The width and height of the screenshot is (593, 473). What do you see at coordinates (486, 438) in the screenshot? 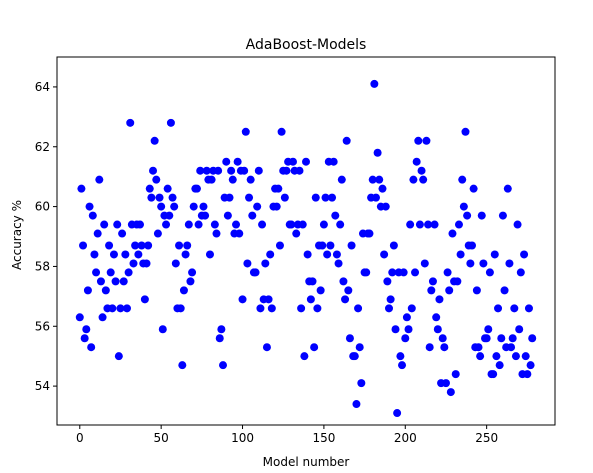
I see `x-tick-label: 250` at bounding box center [486, 438].